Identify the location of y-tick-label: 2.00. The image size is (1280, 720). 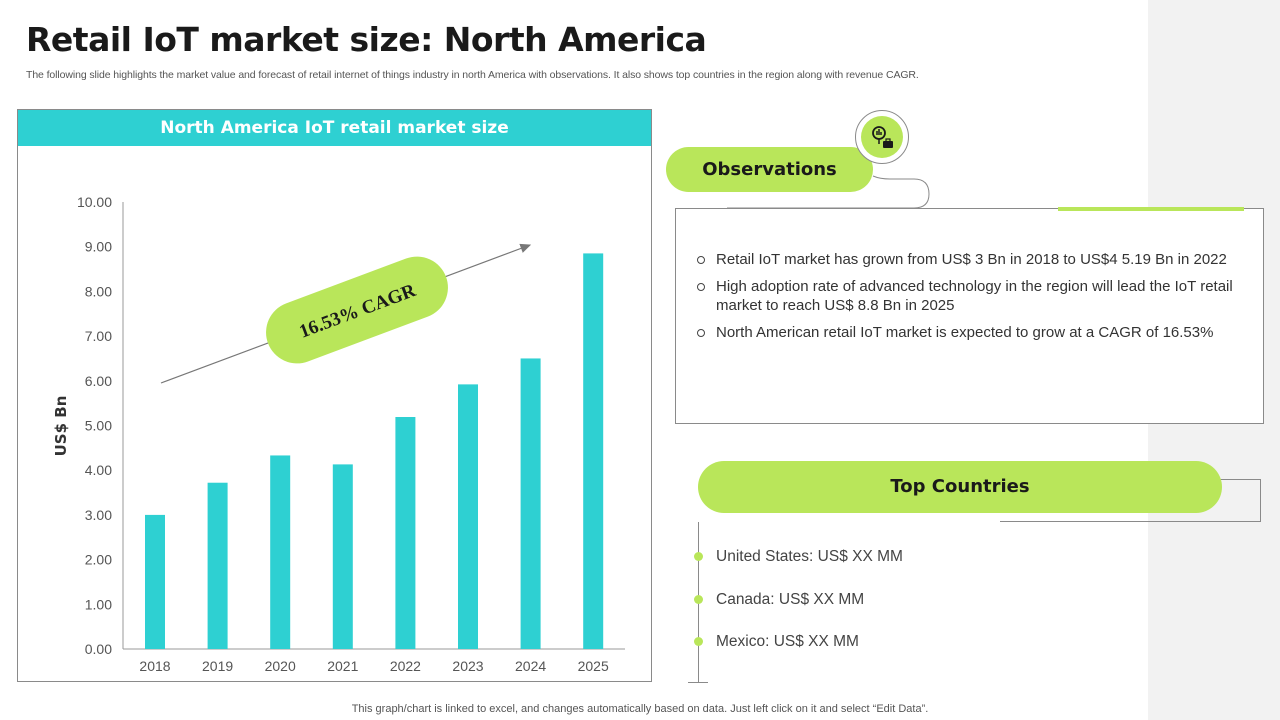
(98, 560).